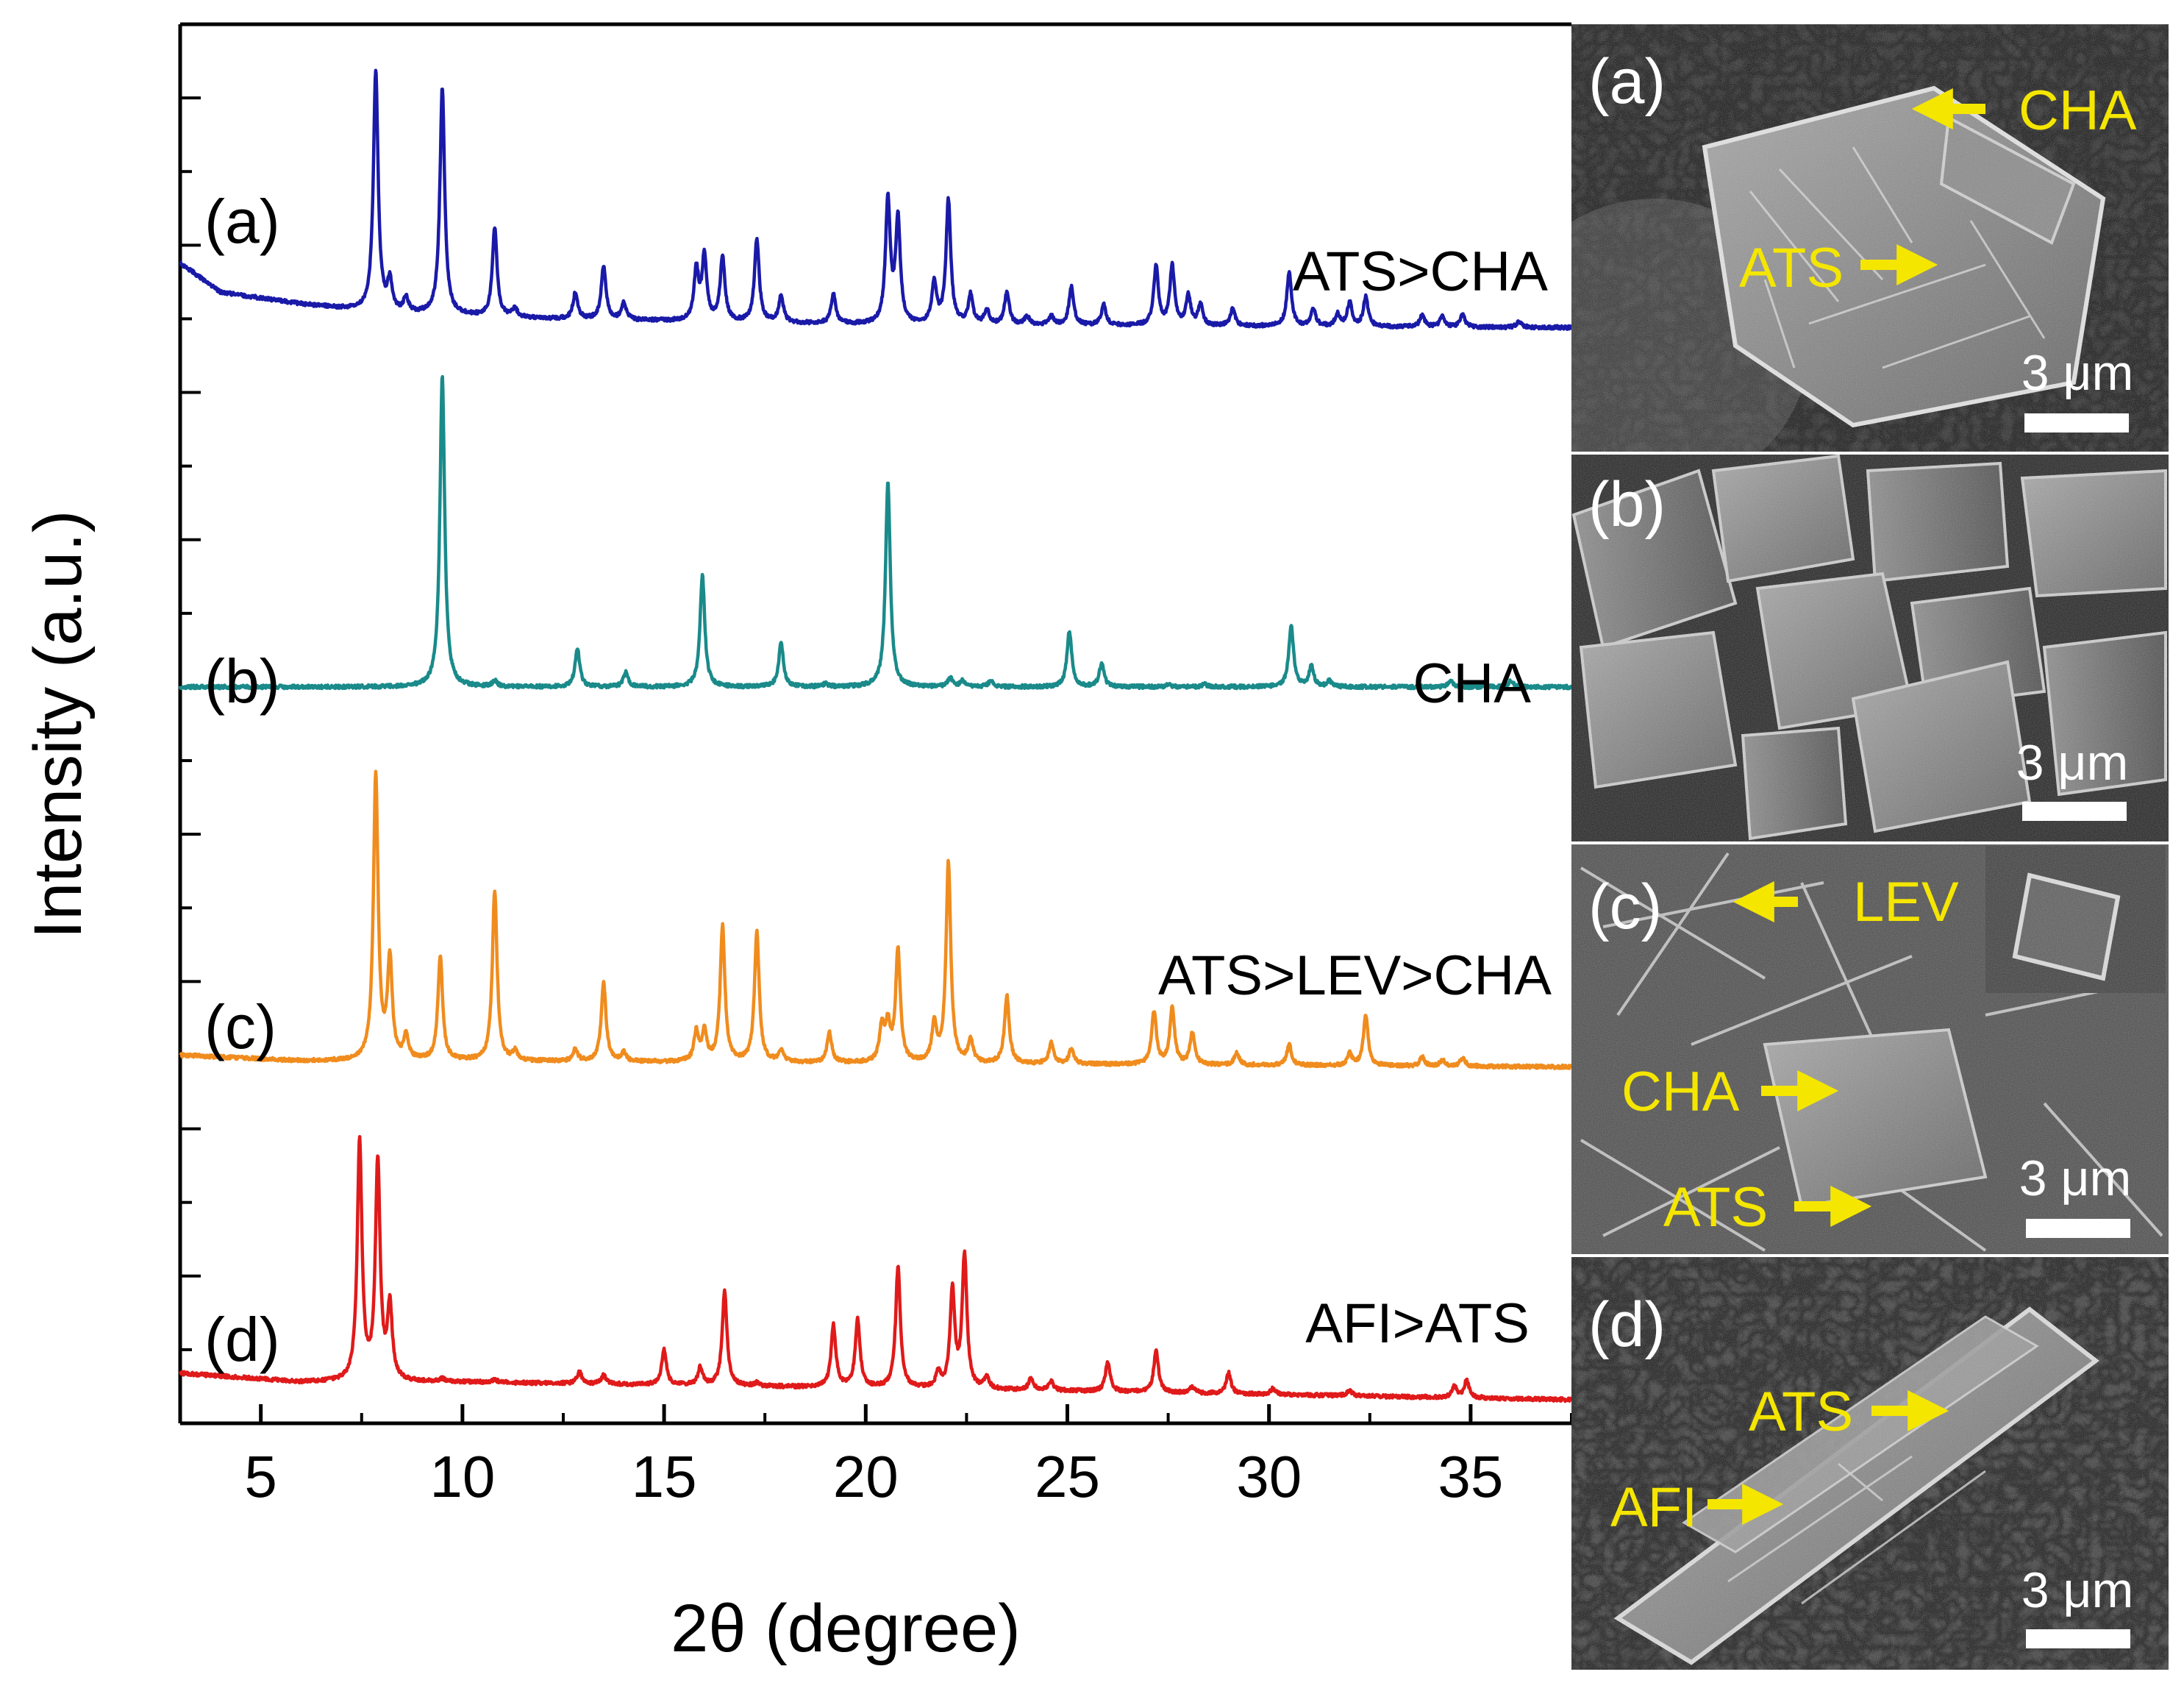 The height and width of the screenshot is (1694, 2184). I want to click on x-ticks: 5 10 15 20 25 30 35, so click(908, 1456).